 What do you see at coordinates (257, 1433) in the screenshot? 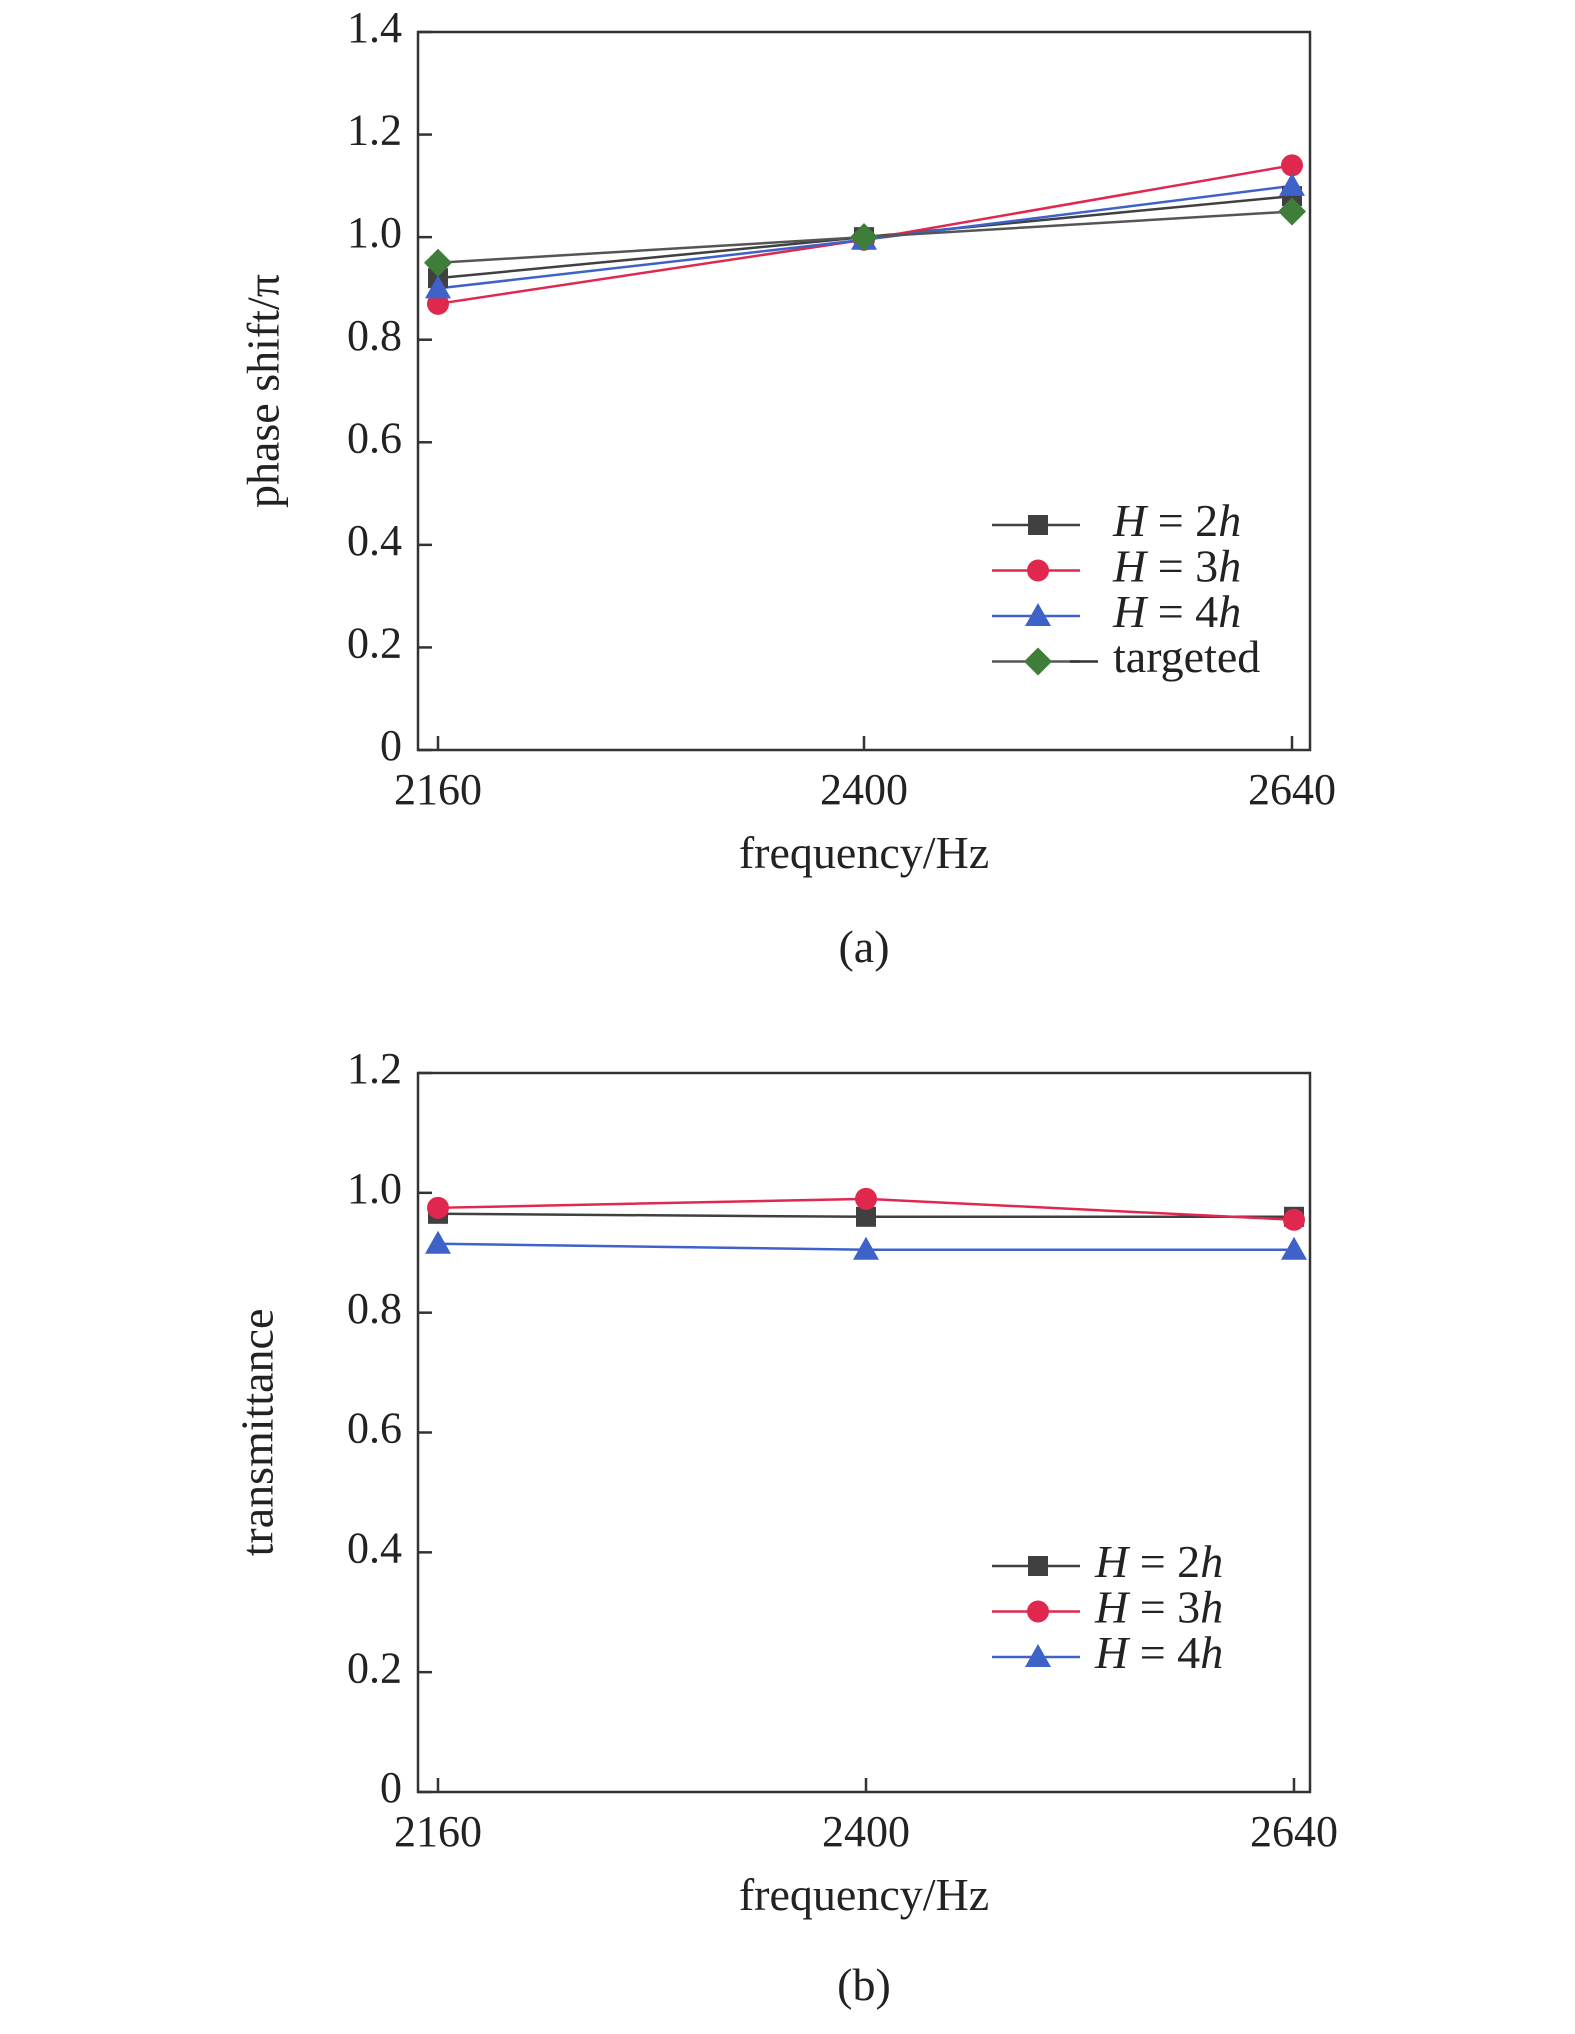
I see `y-axis-label: transmittance` at bounding box center [257, 1433].